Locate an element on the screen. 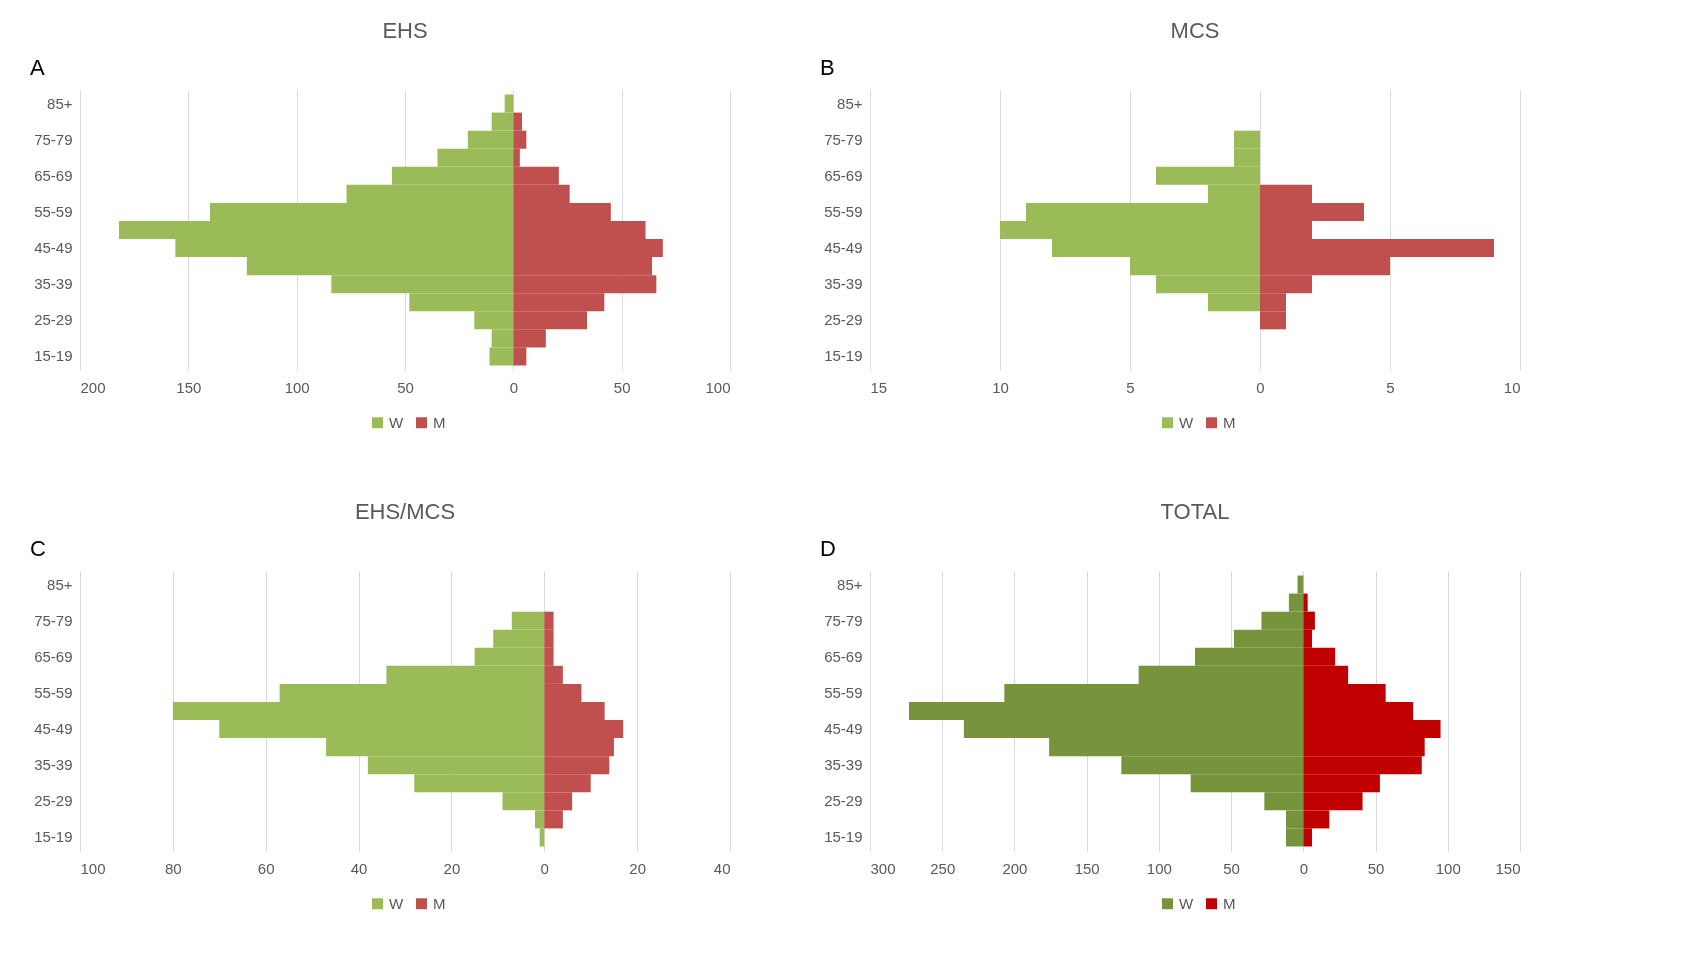 This screenshot has width=1701, height=961. chart-title: EHS/MCS is located at coordinates (405, 511).